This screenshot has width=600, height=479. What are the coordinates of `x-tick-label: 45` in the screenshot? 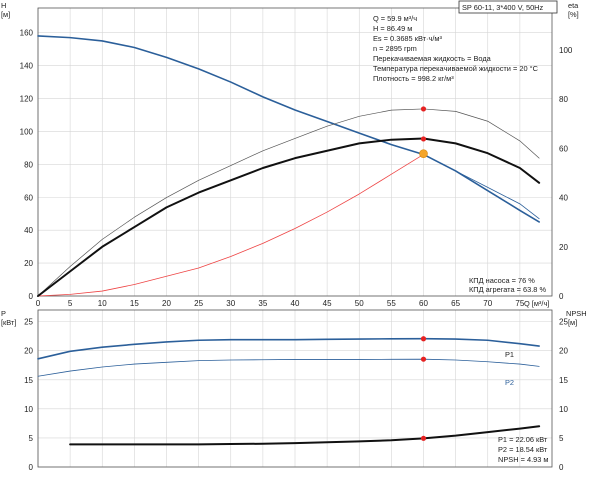 It's located at (327, 303).